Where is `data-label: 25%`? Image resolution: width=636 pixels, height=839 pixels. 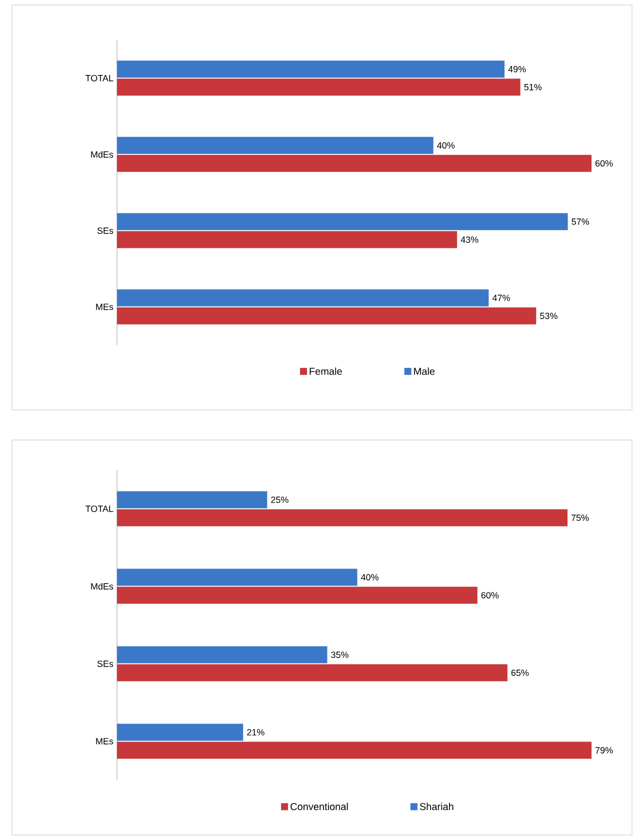 data-label: 25% is located at coordinates (279, 499).